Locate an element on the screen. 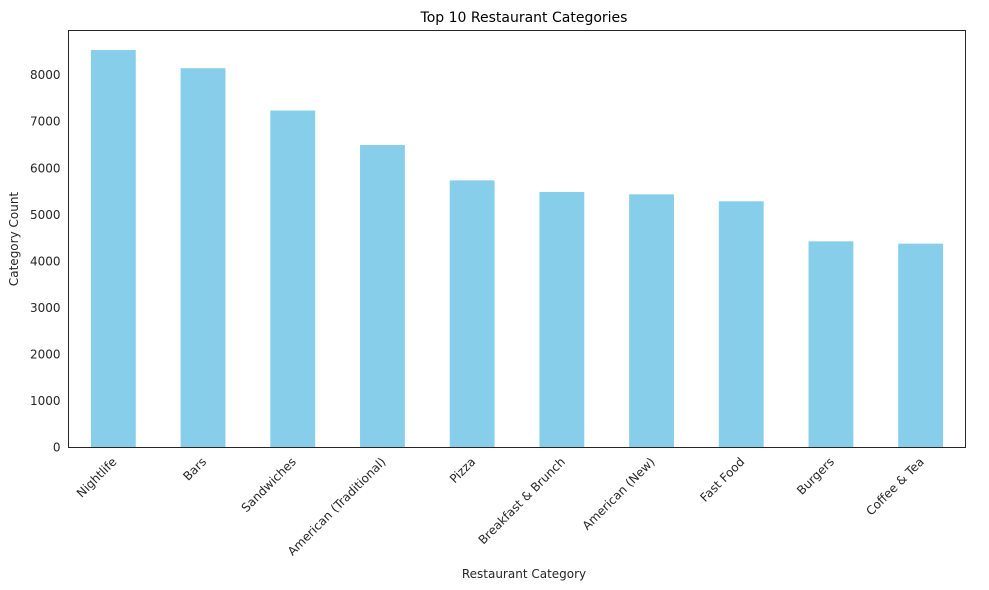 This screenshot has height=590, width=989. x-tick-label: Fast Food is located at coordinates (722, 480).